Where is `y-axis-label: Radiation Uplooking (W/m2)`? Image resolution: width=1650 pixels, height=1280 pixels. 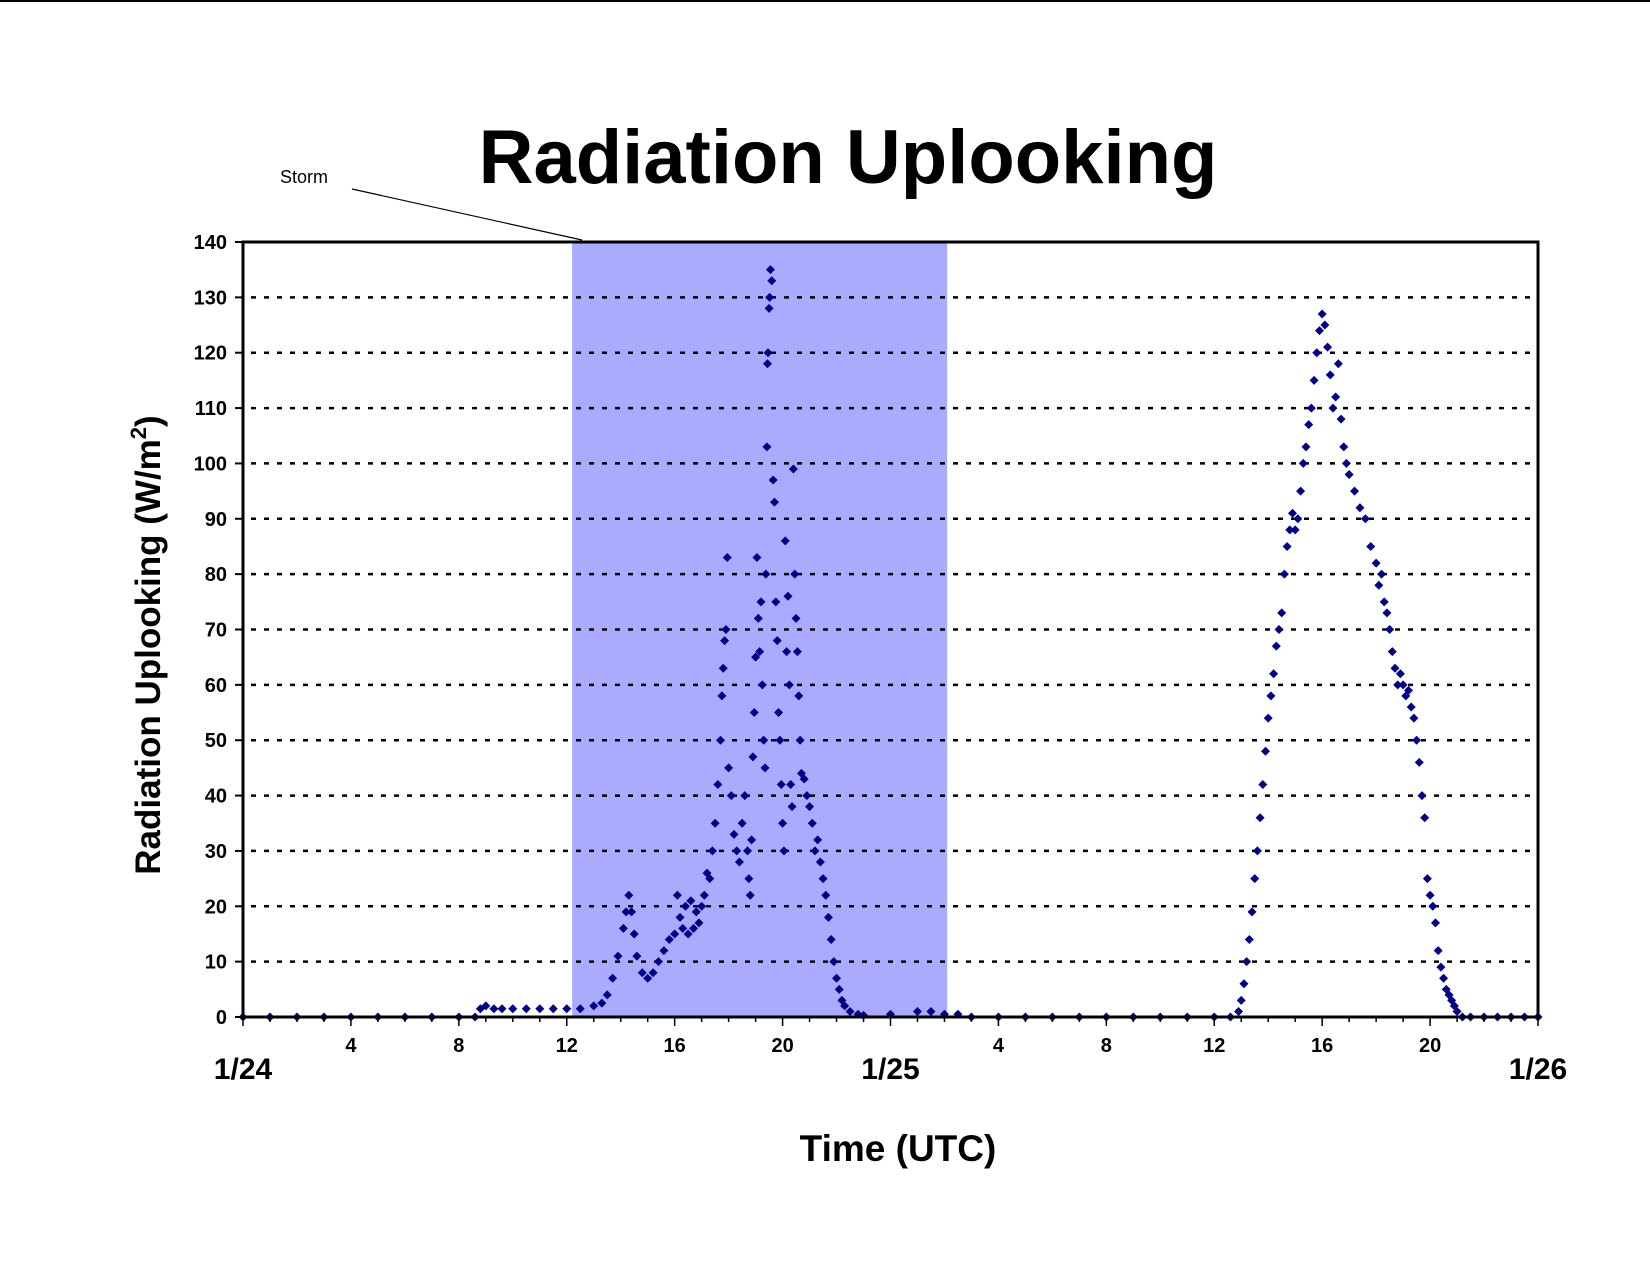 y-axis-label: Radiation Uplooking (W/m2) is located at coordinates (147, 644).